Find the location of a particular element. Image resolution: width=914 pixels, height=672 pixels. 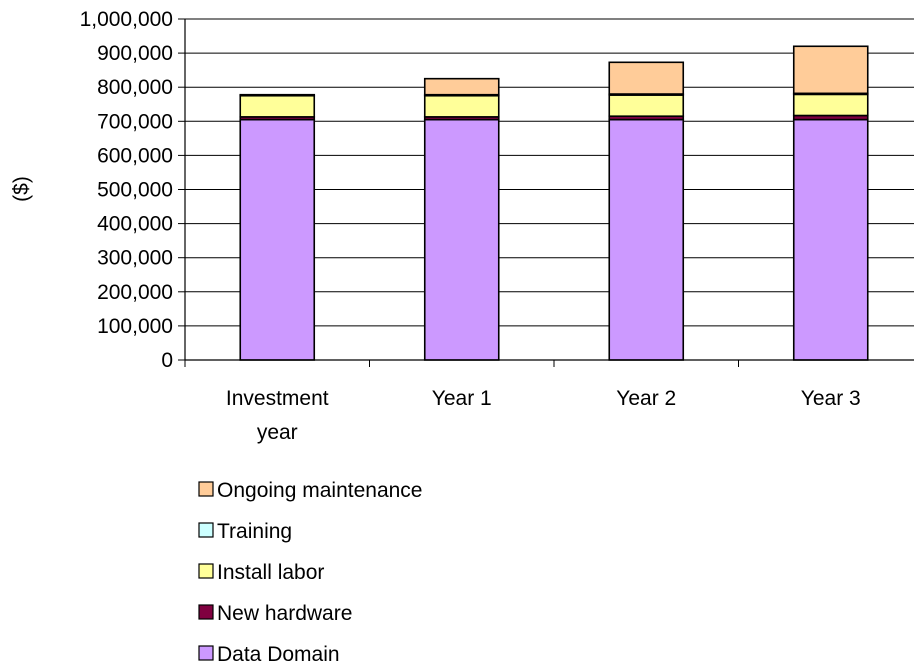

y-tick-label: 500,000 is located at coordinates (135, 190).